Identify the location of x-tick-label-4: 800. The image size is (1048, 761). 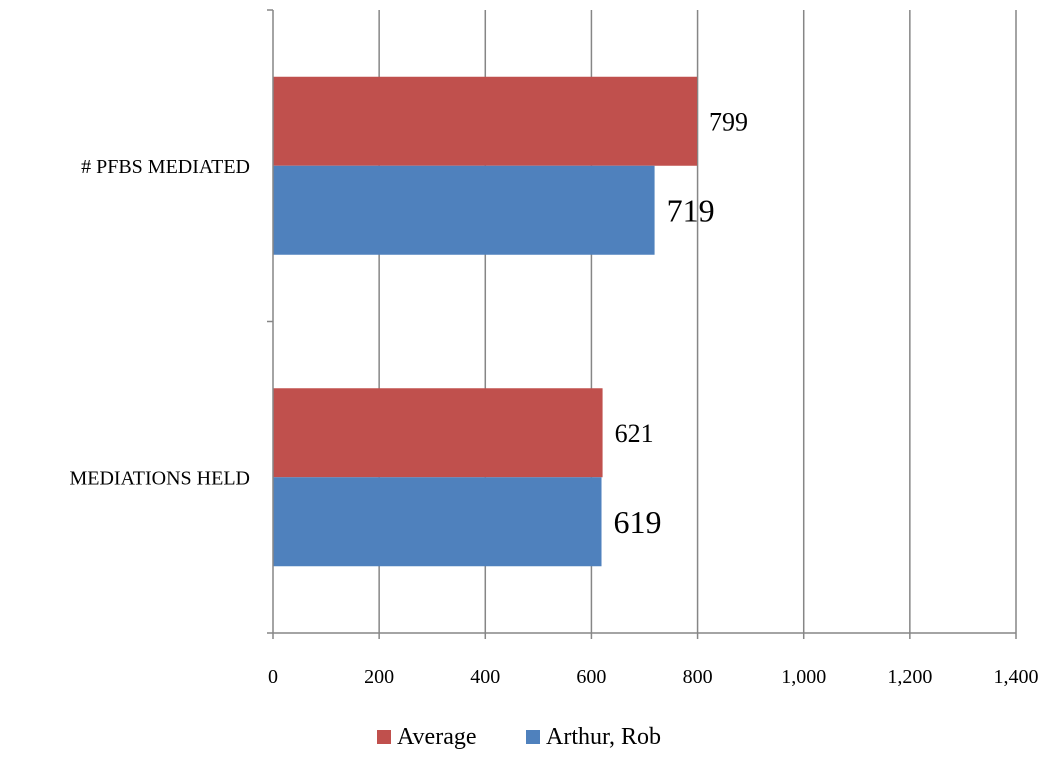
(698, 677).